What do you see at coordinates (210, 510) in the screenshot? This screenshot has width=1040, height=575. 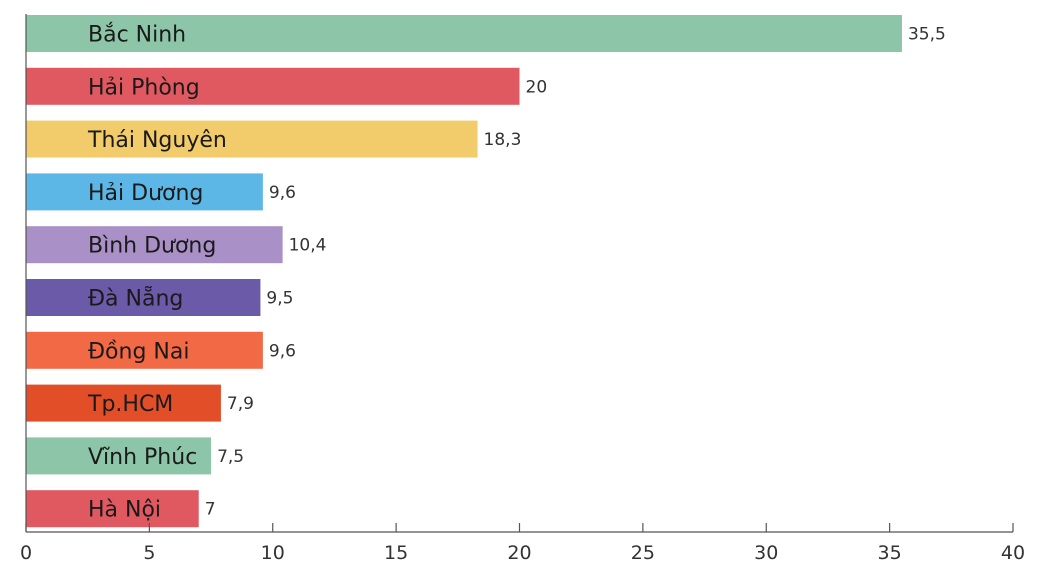 I see `value-label-9: 7` at bounding box center [210, 510].